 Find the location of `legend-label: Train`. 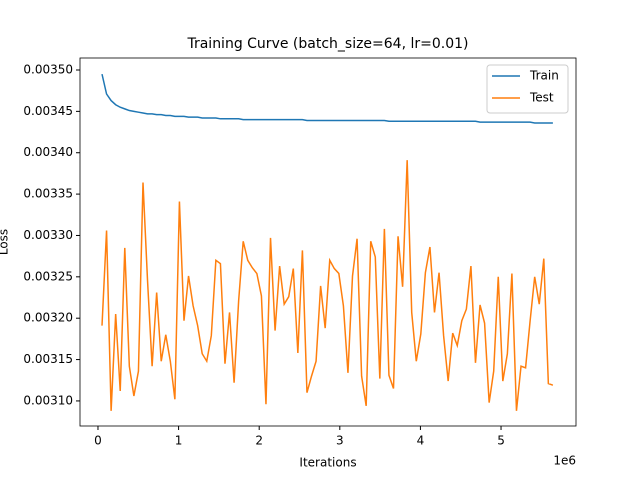

legend-label: Train is located at coordinates (544, 76).